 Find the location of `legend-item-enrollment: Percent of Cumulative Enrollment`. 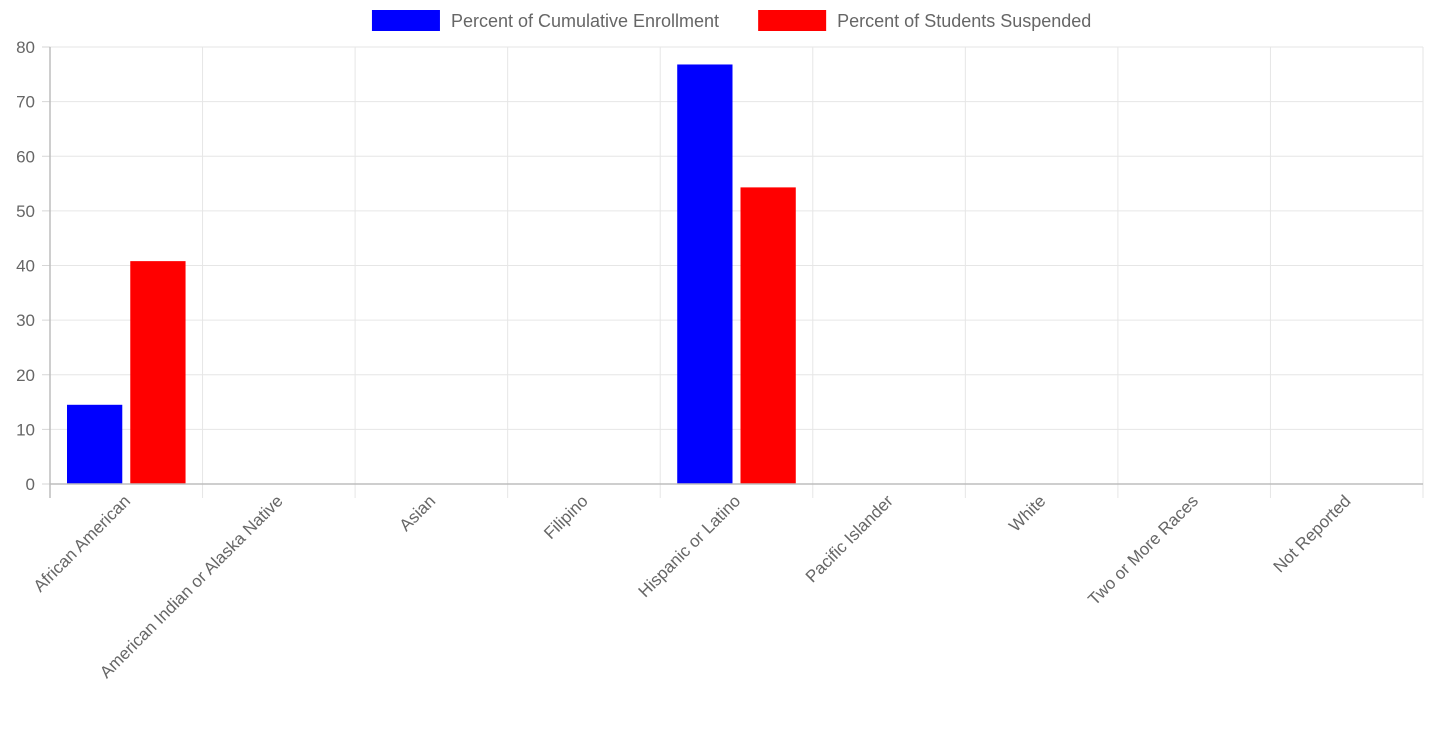

legend-item-enrollment: Percent of Cumulative Enrollment is located at coordinates (545, 20).